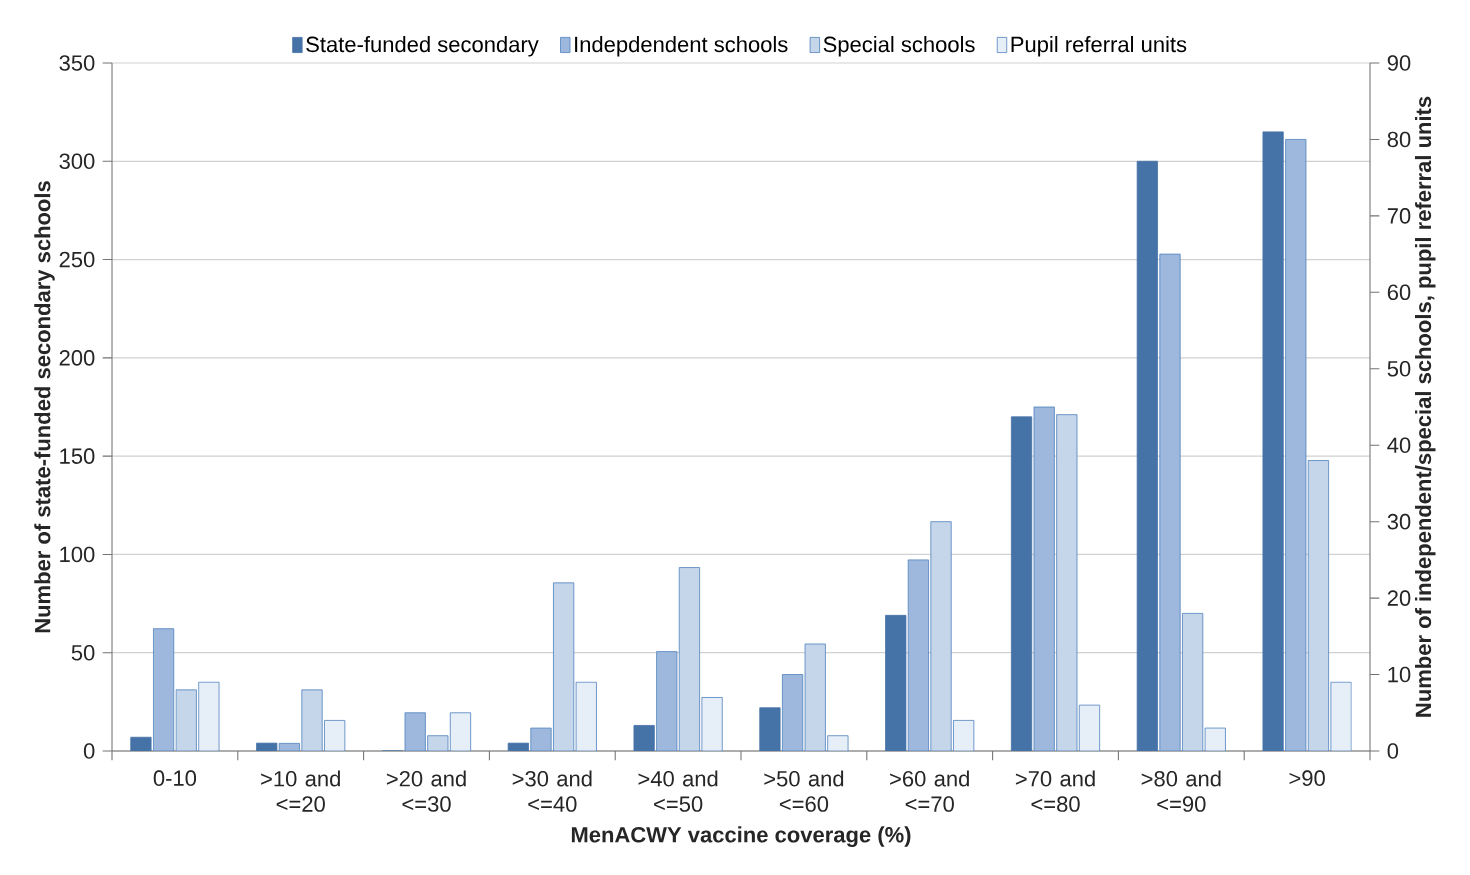  Describe the element at coordinates (1307, 778) in the screenshot. I see `x-tick-label: >90` at that location.